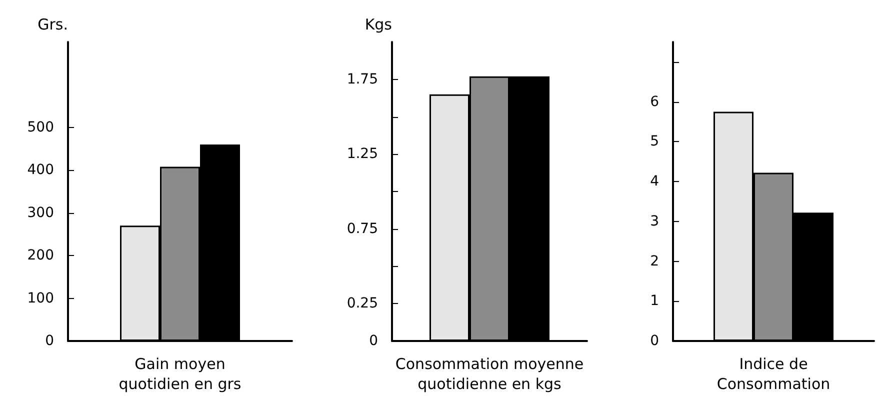  What do you see at coordinates (654, 261) in the screenshot?
I see `y-tick-label: 2` at bounding box center [654, 261].